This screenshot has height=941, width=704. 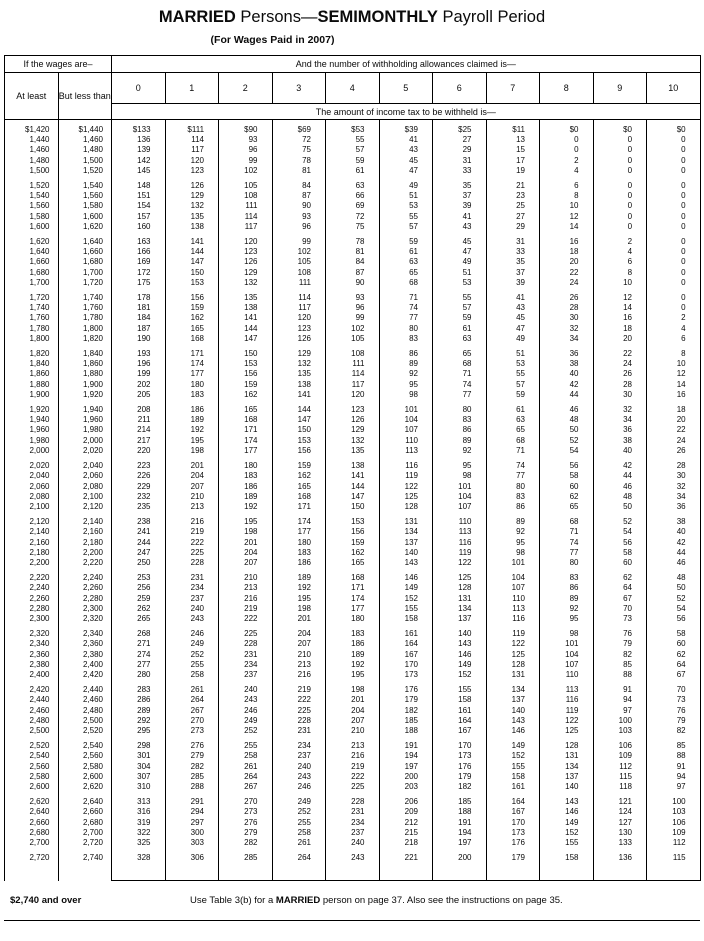 I want to click on wage-cell: 2,380, so click(x=85, y=654).